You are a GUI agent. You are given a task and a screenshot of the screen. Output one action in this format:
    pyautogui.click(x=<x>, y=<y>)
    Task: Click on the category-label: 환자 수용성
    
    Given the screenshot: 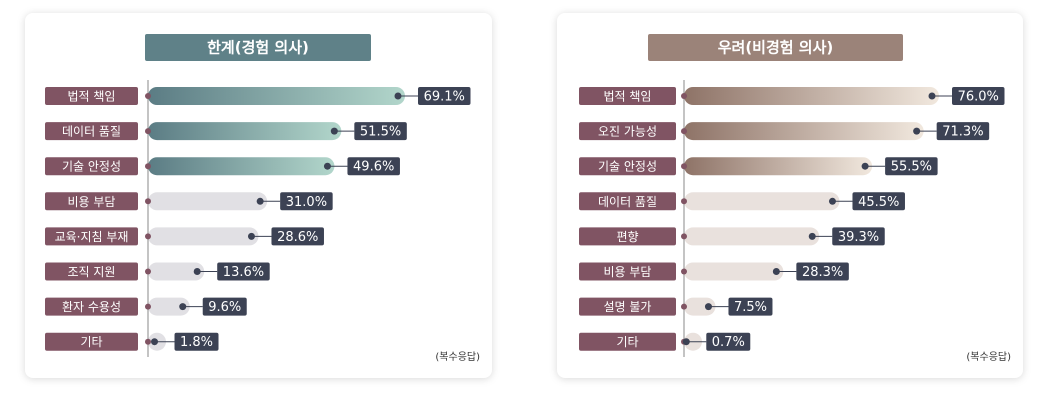 What is the action you would take?
    pyautogui.click(x=91, y=307)
    